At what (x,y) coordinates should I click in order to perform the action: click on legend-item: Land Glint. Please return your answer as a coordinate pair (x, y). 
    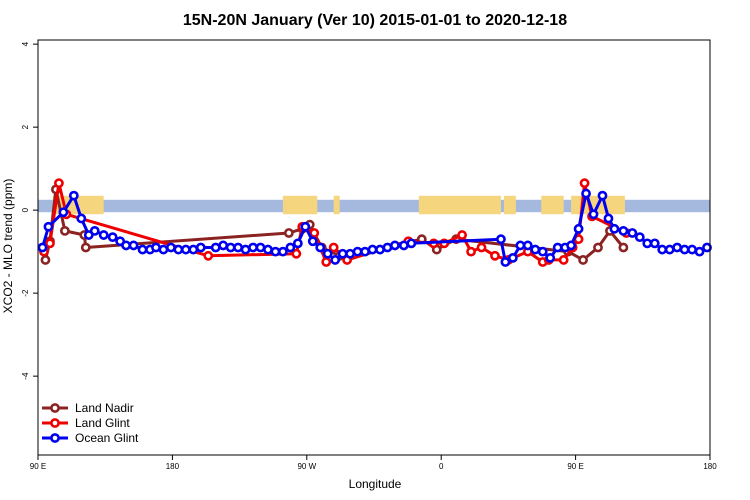
    Looking at the image, I should click on (86, 423).